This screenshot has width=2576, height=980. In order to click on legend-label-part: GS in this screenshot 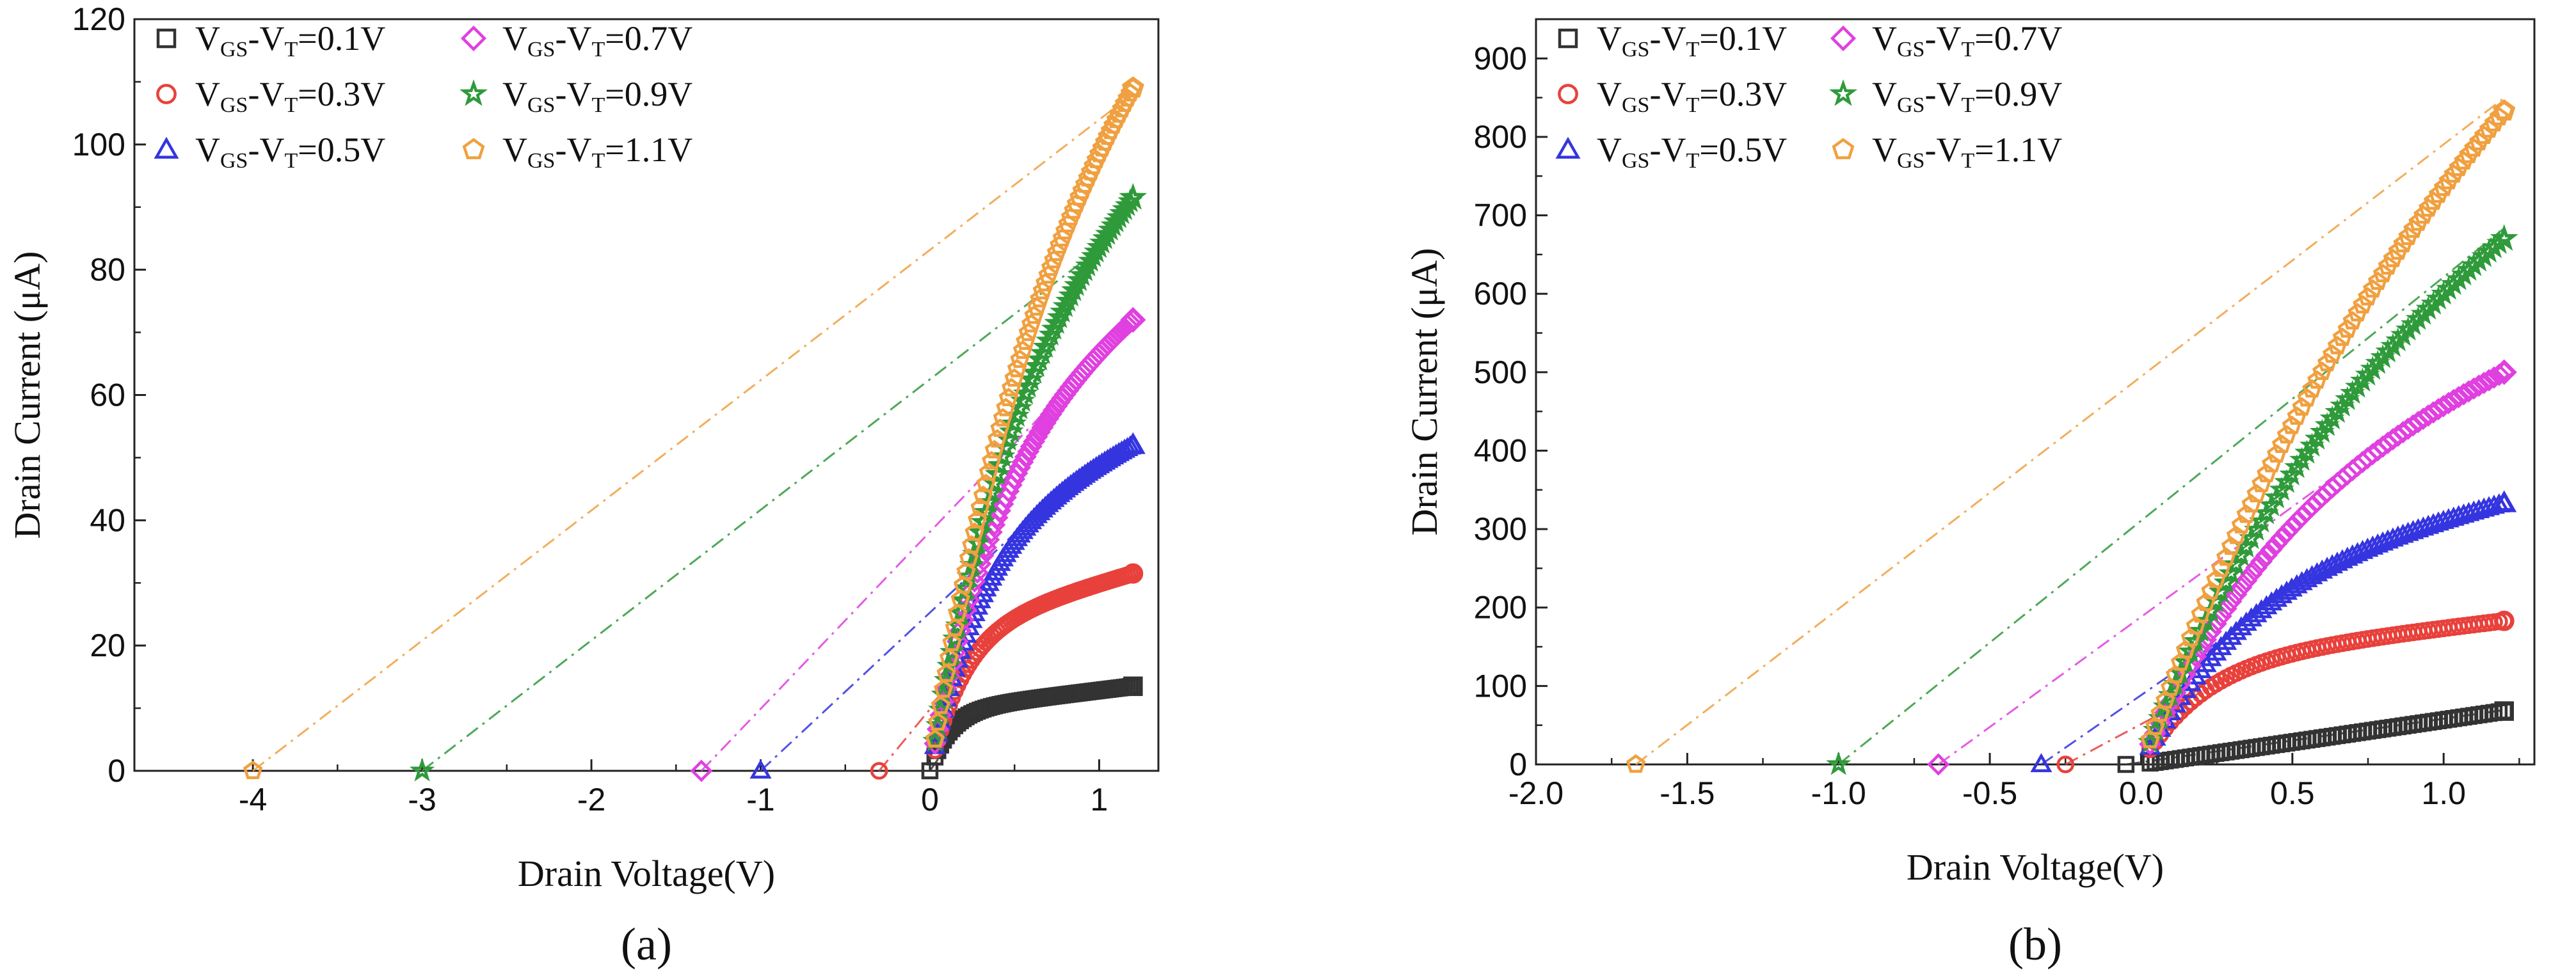, I will do `click(1910, 105)`.